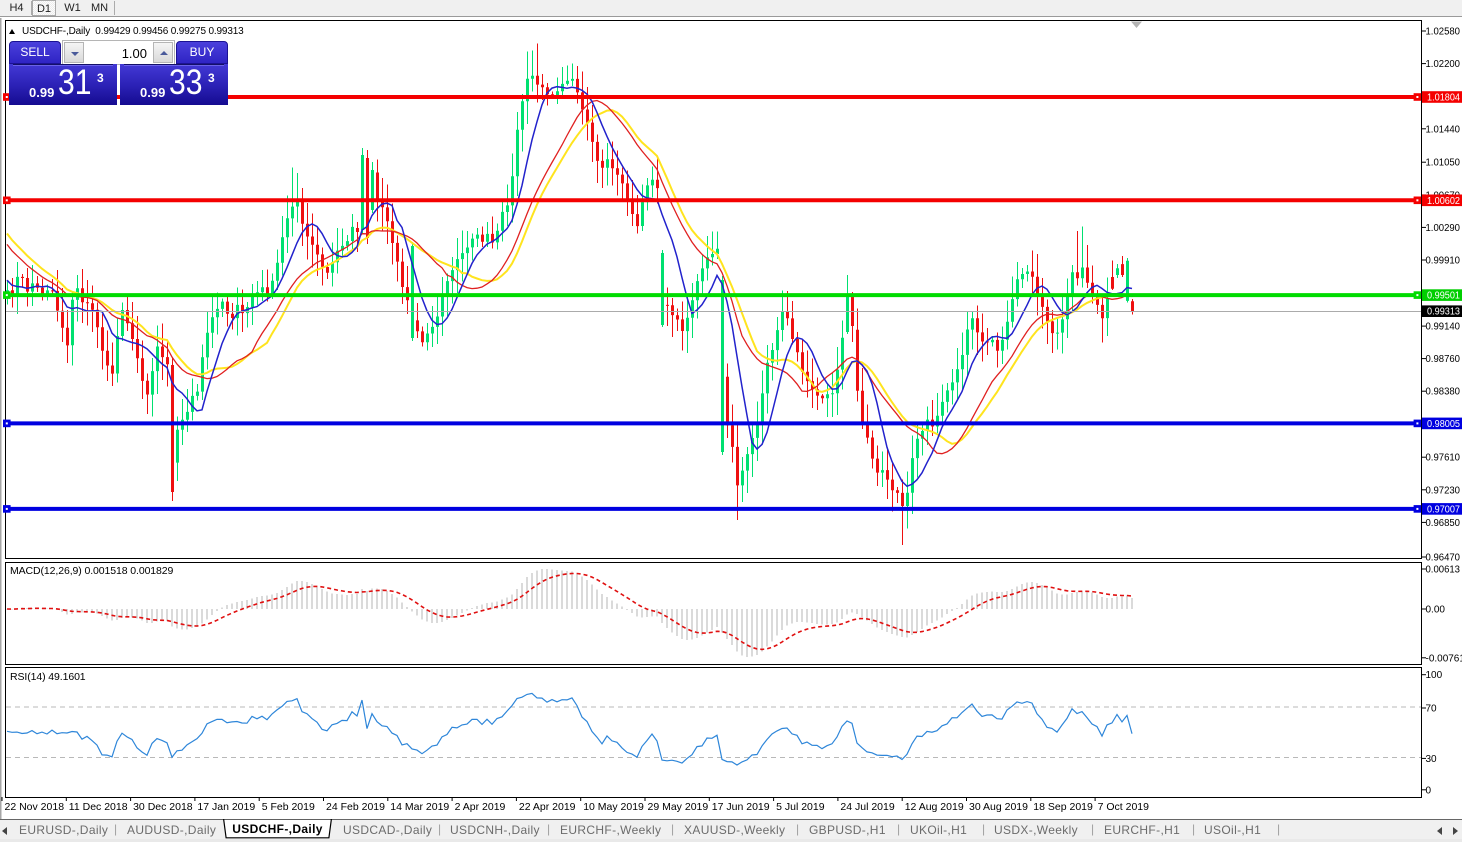 The width and height of the screenshot is (1462, 842). What do you see at coordinates (1443, 490) in the screenshot?
I see `svg-text: 0.97230` at bounding box center [1443, 490].